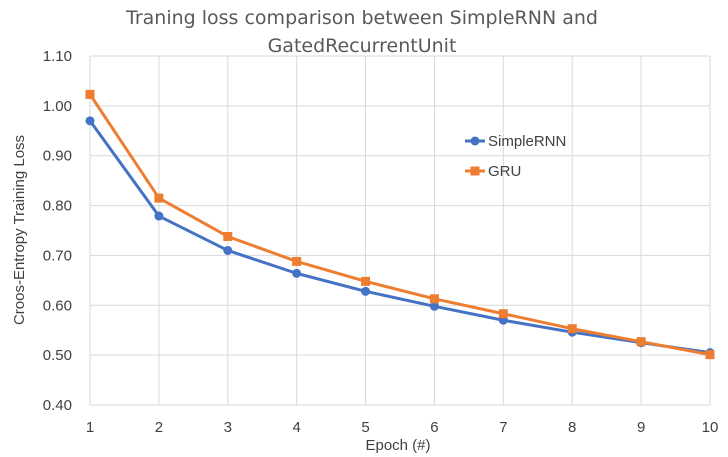 This screenshot has height=457, width=728. What do you see at coordinates (57, 56) in the screenshot?
I see `y-tick-label: 1.10` at bounding box center [57, 56].